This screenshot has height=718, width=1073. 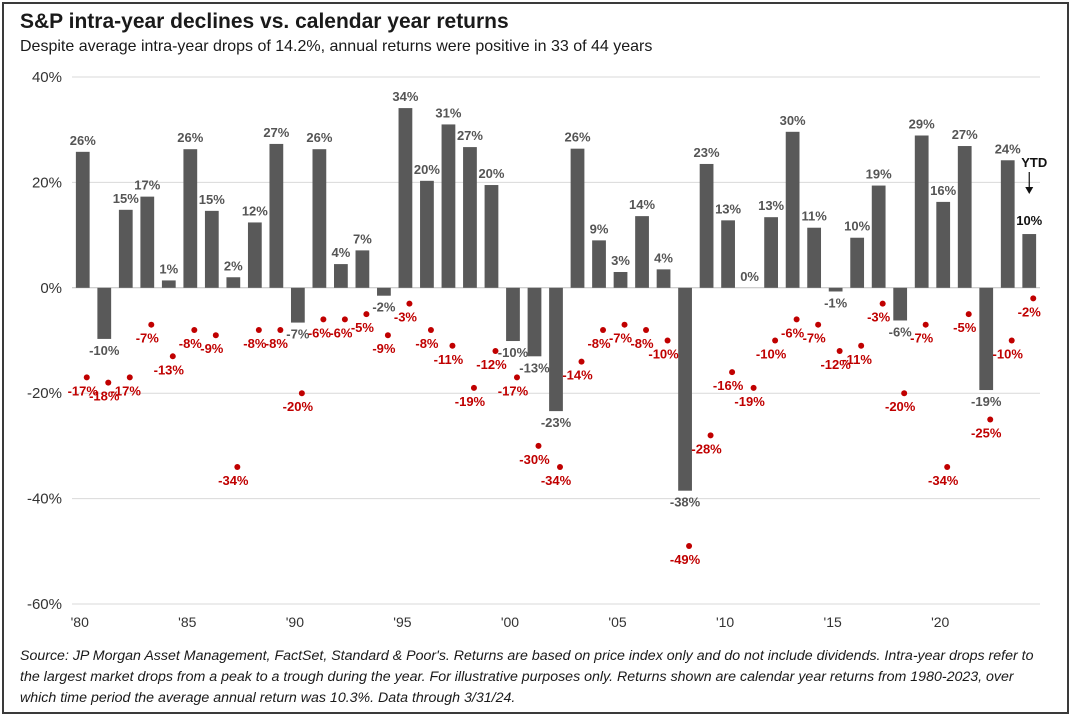 What do you see at coordinates (986, 433) in the screenshot?
I see `decline-label: -25%` at bounding box center [986, 433].